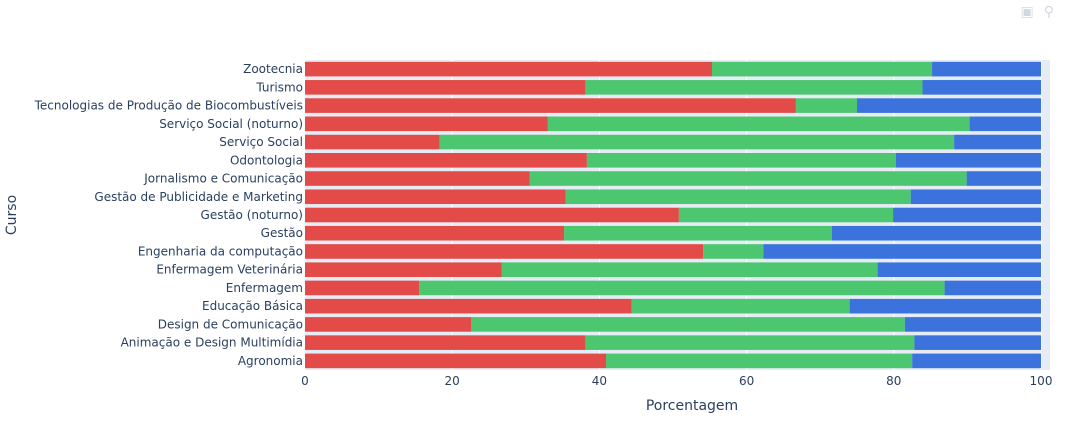  I want to click on modebar: ▣ ⚲, so click(1038, 12).